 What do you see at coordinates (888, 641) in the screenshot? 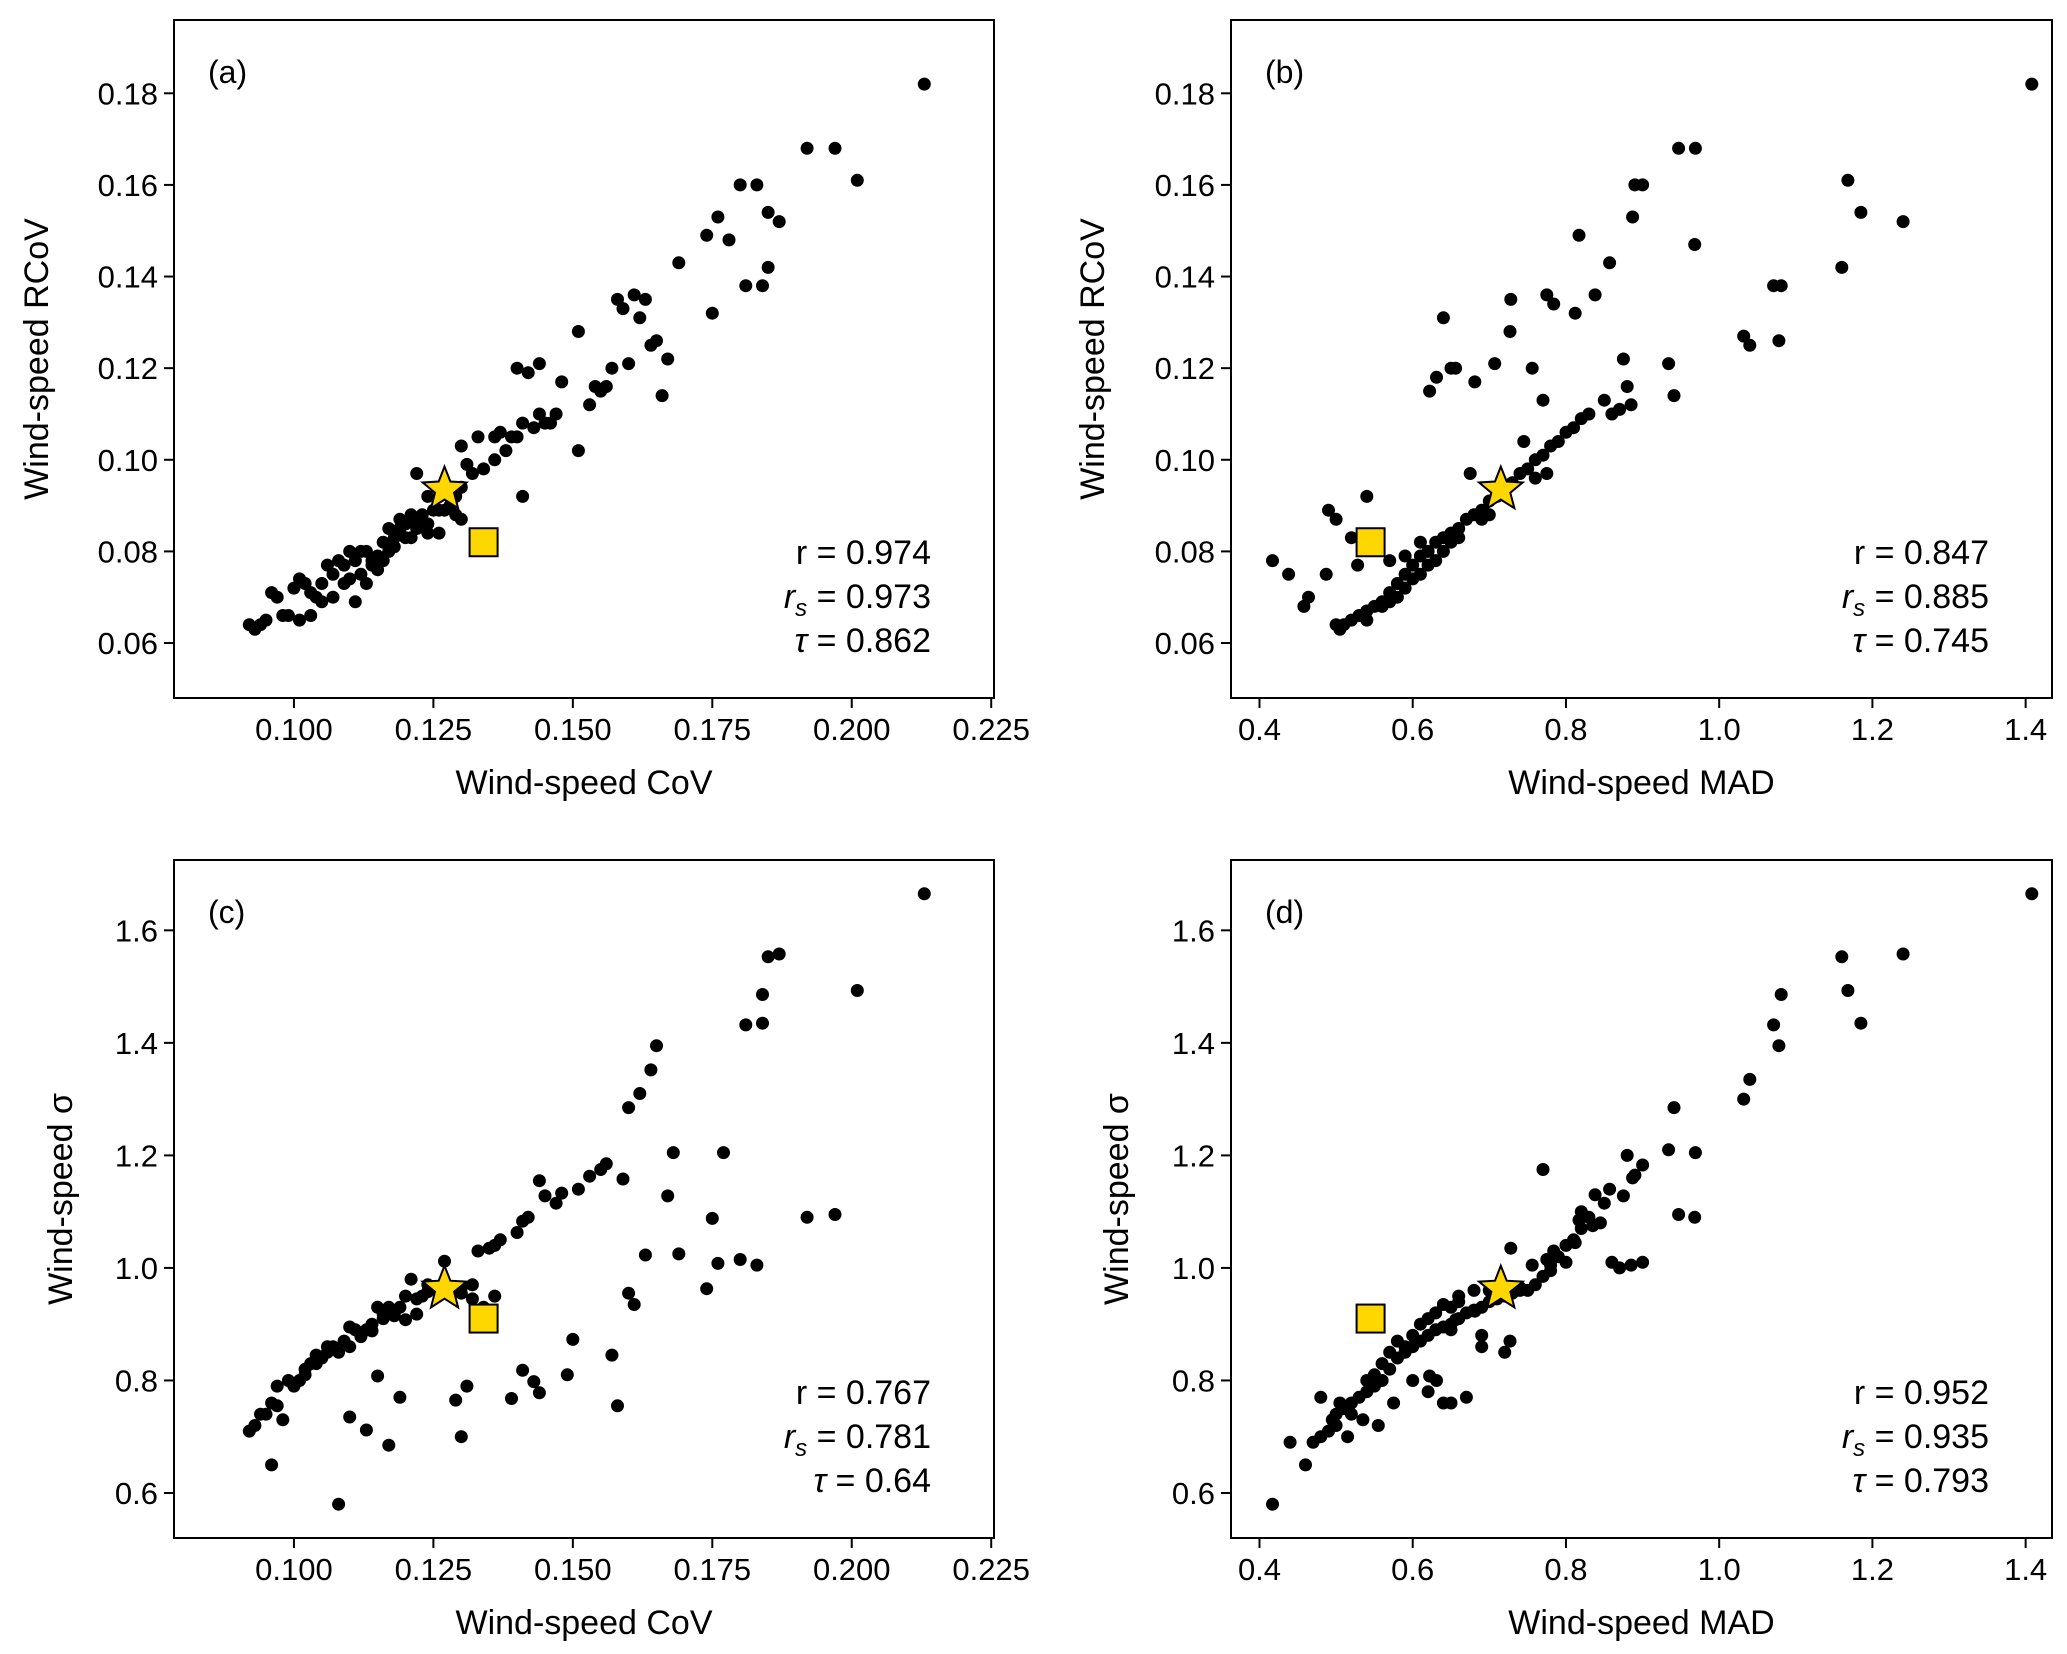
I see `stat-kendall-value: 0.862` at bounding box center [888, 641].